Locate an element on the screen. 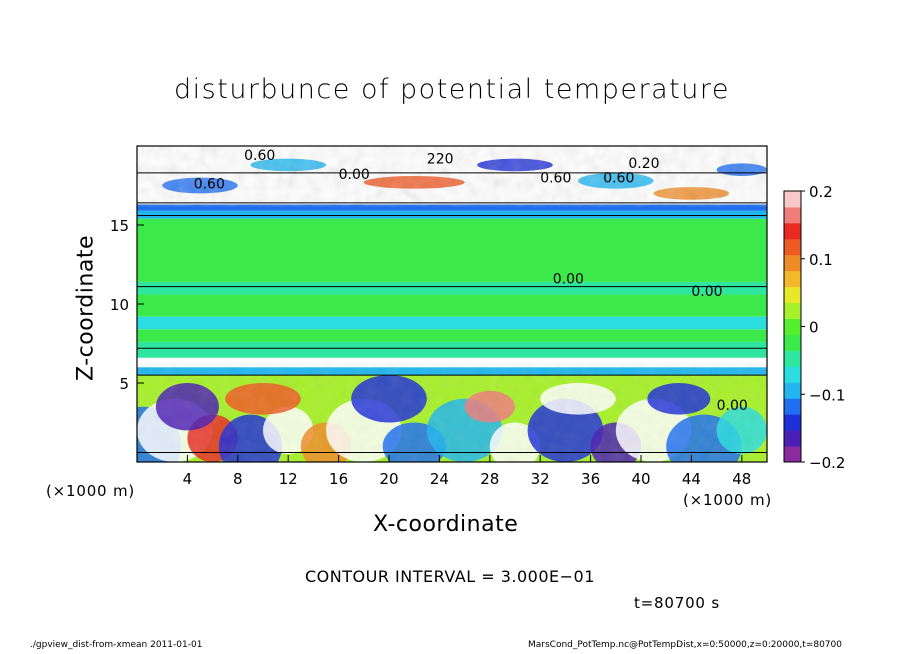 The height and width of the screenshot is (654, 904). colorbar-tick-label: −0.2 is located at coordinates (827, 463).